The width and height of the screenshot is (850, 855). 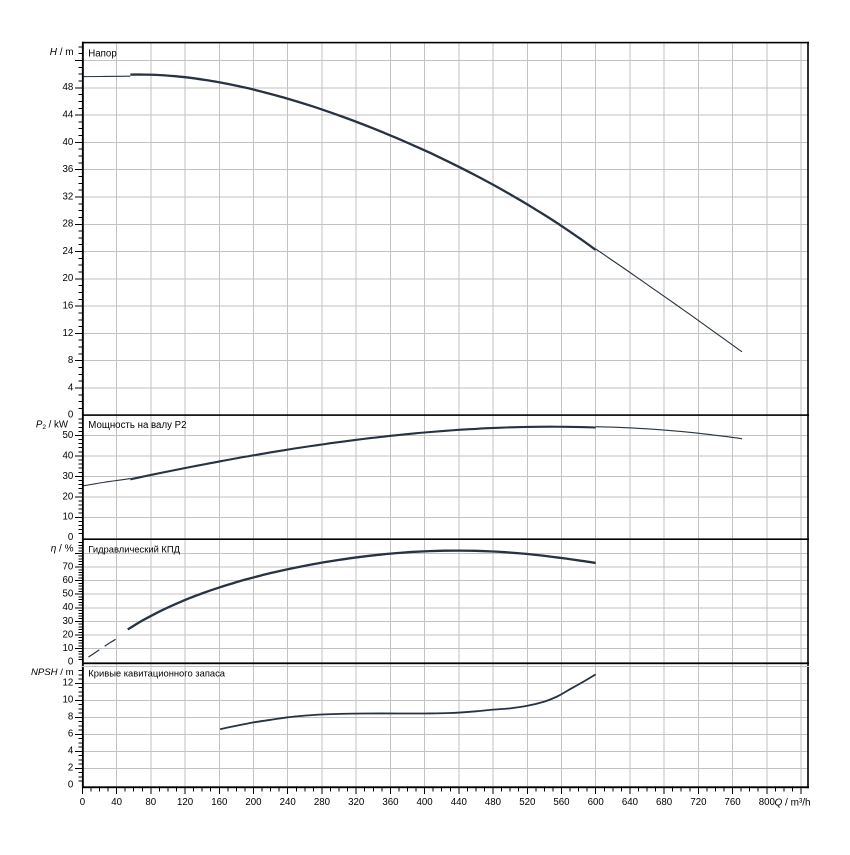 I want to click on svg-text: 16, so click(x=68, y=306).